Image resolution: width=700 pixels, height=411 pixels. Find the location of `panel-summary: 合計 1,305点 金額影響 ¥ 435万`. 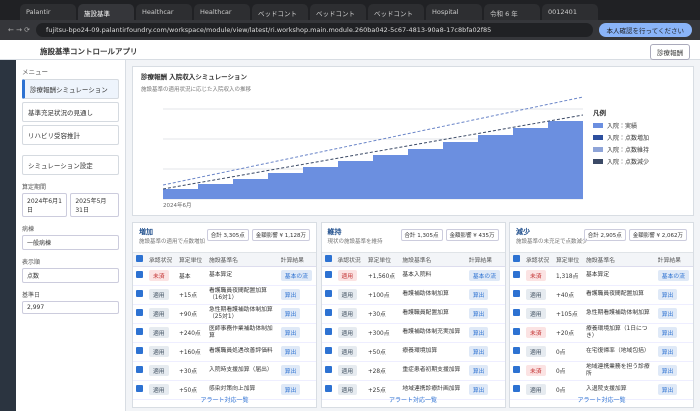

panel-summary: 合計 1,305点 金額影響 ¥ 435万 is located at coordinates (449, 235).